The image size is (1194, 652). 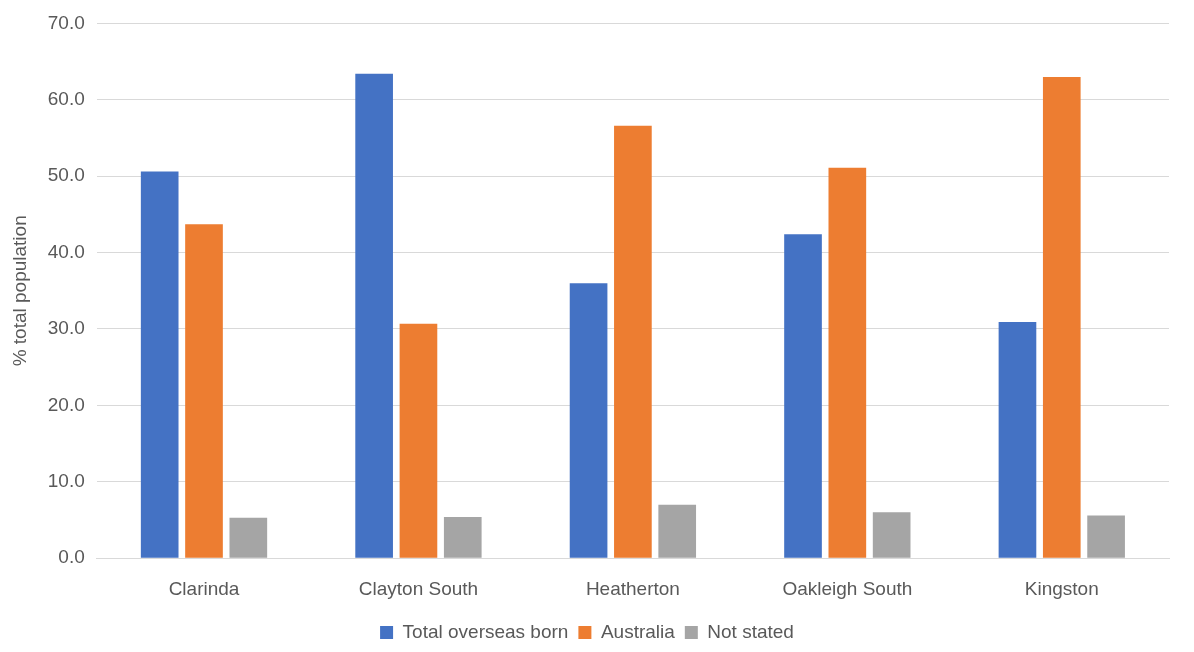 What do you see at coordinates (66, 22) in the screenshot?
I see `y-tick-label: 70.0` at bounding box center [66, 22].